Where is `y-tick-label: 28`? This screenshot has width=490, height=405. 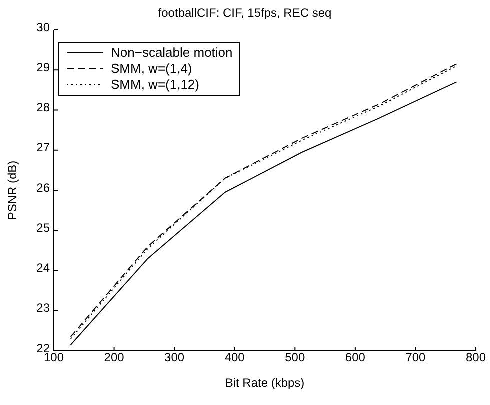
y-tick-label: 28 is located at coordinates (43, 107).